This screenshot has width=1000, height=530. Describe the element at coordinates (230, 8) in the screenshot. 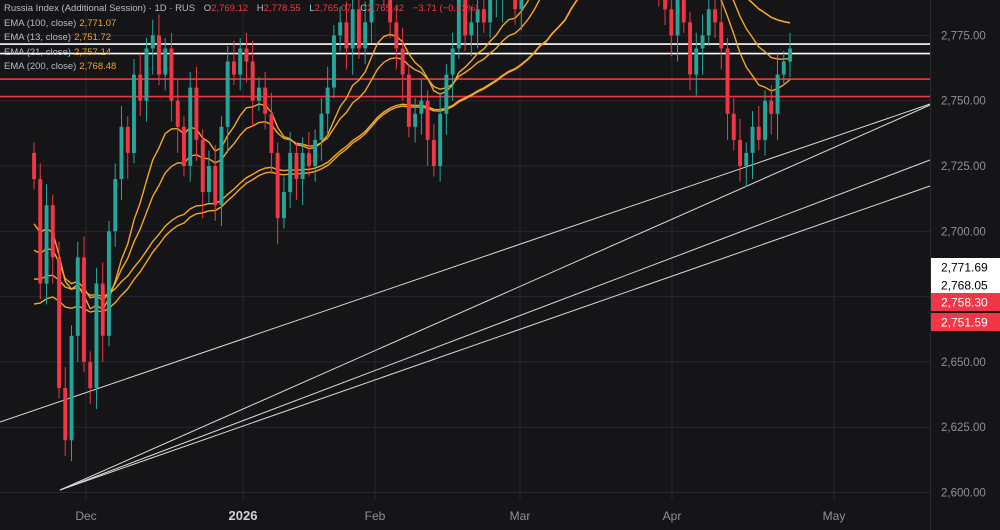

I see `open-value: 2,769.12` at that location.